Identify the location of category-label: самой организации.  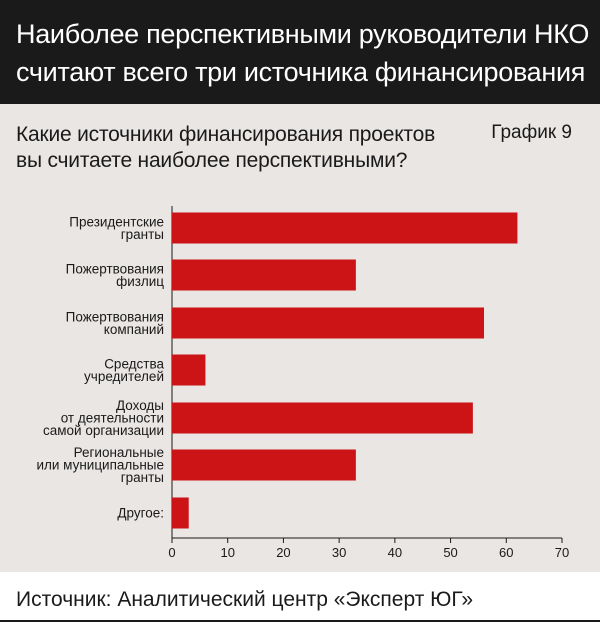
(103, 430).